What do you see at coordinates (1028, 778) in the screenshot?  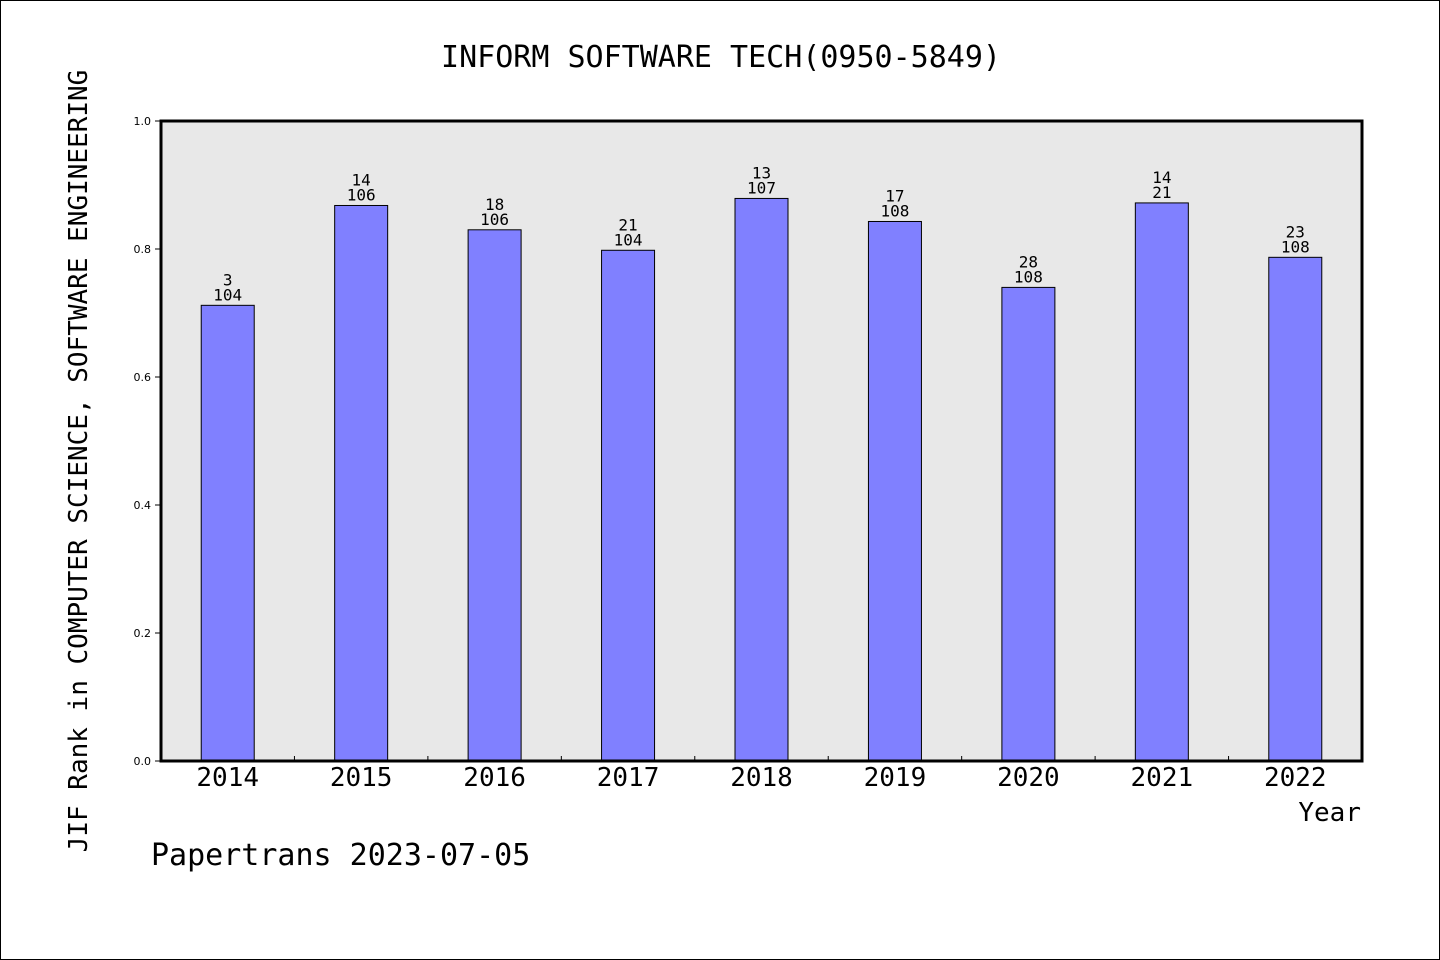 I see `x-tick-label: 2020` at bounding box center [1028, 778].